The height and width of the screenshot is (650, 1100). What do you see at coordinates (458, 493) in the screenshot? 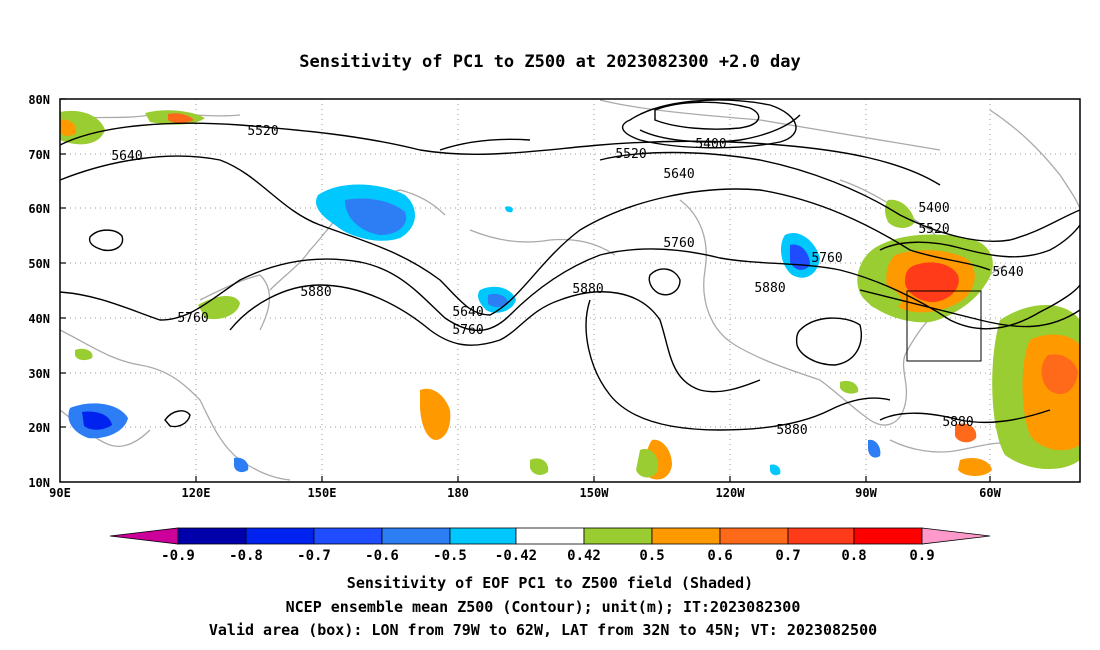
I see `lon-label: 180` at bounding box center [458, 493].